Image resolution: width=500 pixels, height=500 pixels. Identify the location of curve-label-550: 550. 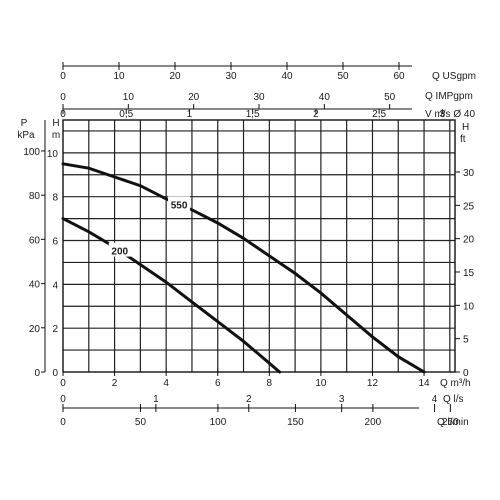
(179, 205).